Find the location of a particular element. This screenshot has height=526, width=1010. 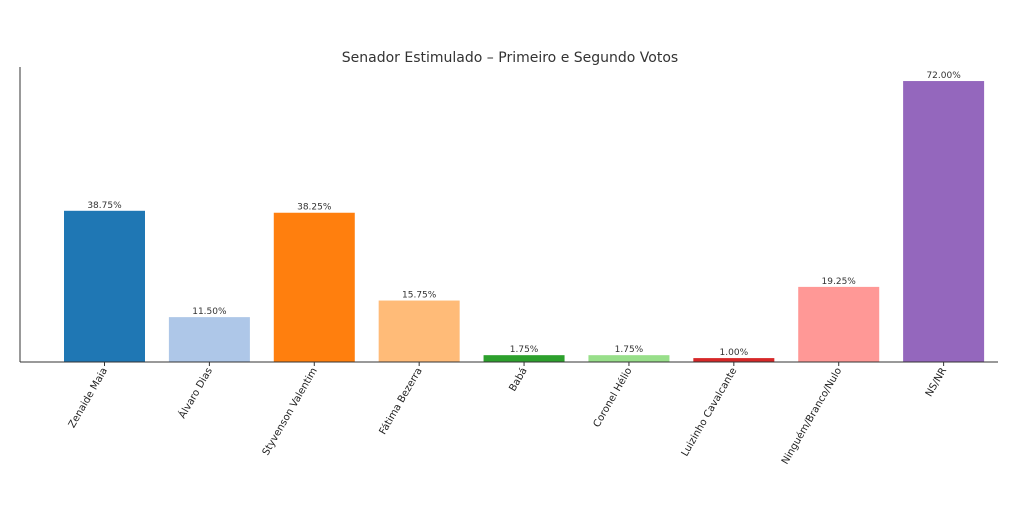

bar-value-label: 38.75% is located at coordinates (104, 206).